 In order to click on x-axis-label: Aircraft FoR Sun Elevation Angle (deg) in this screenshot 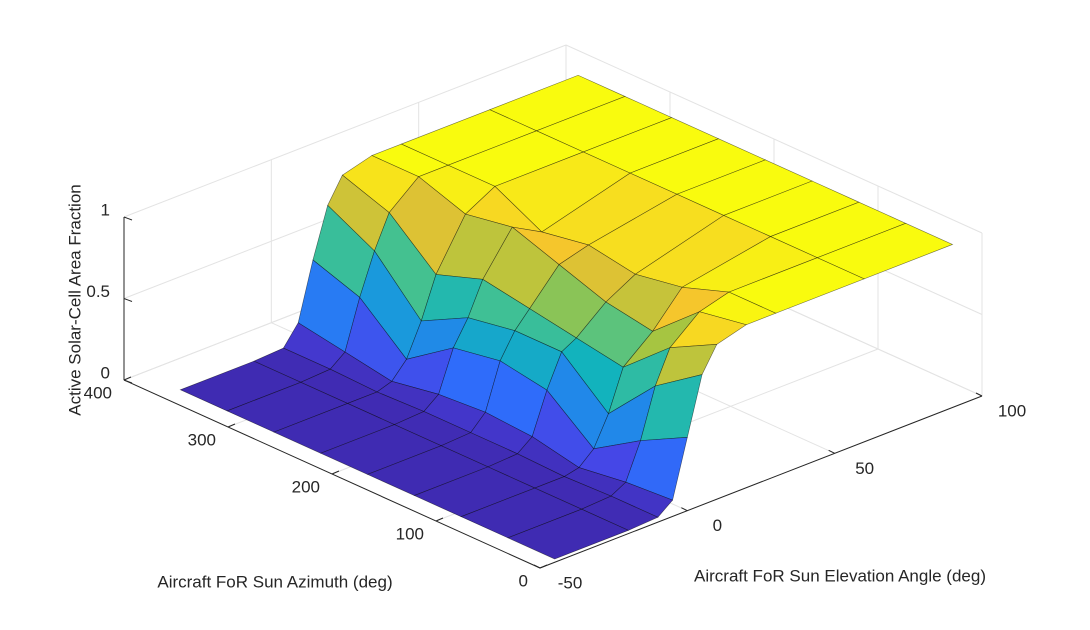, I will do `click(840, 575)`.